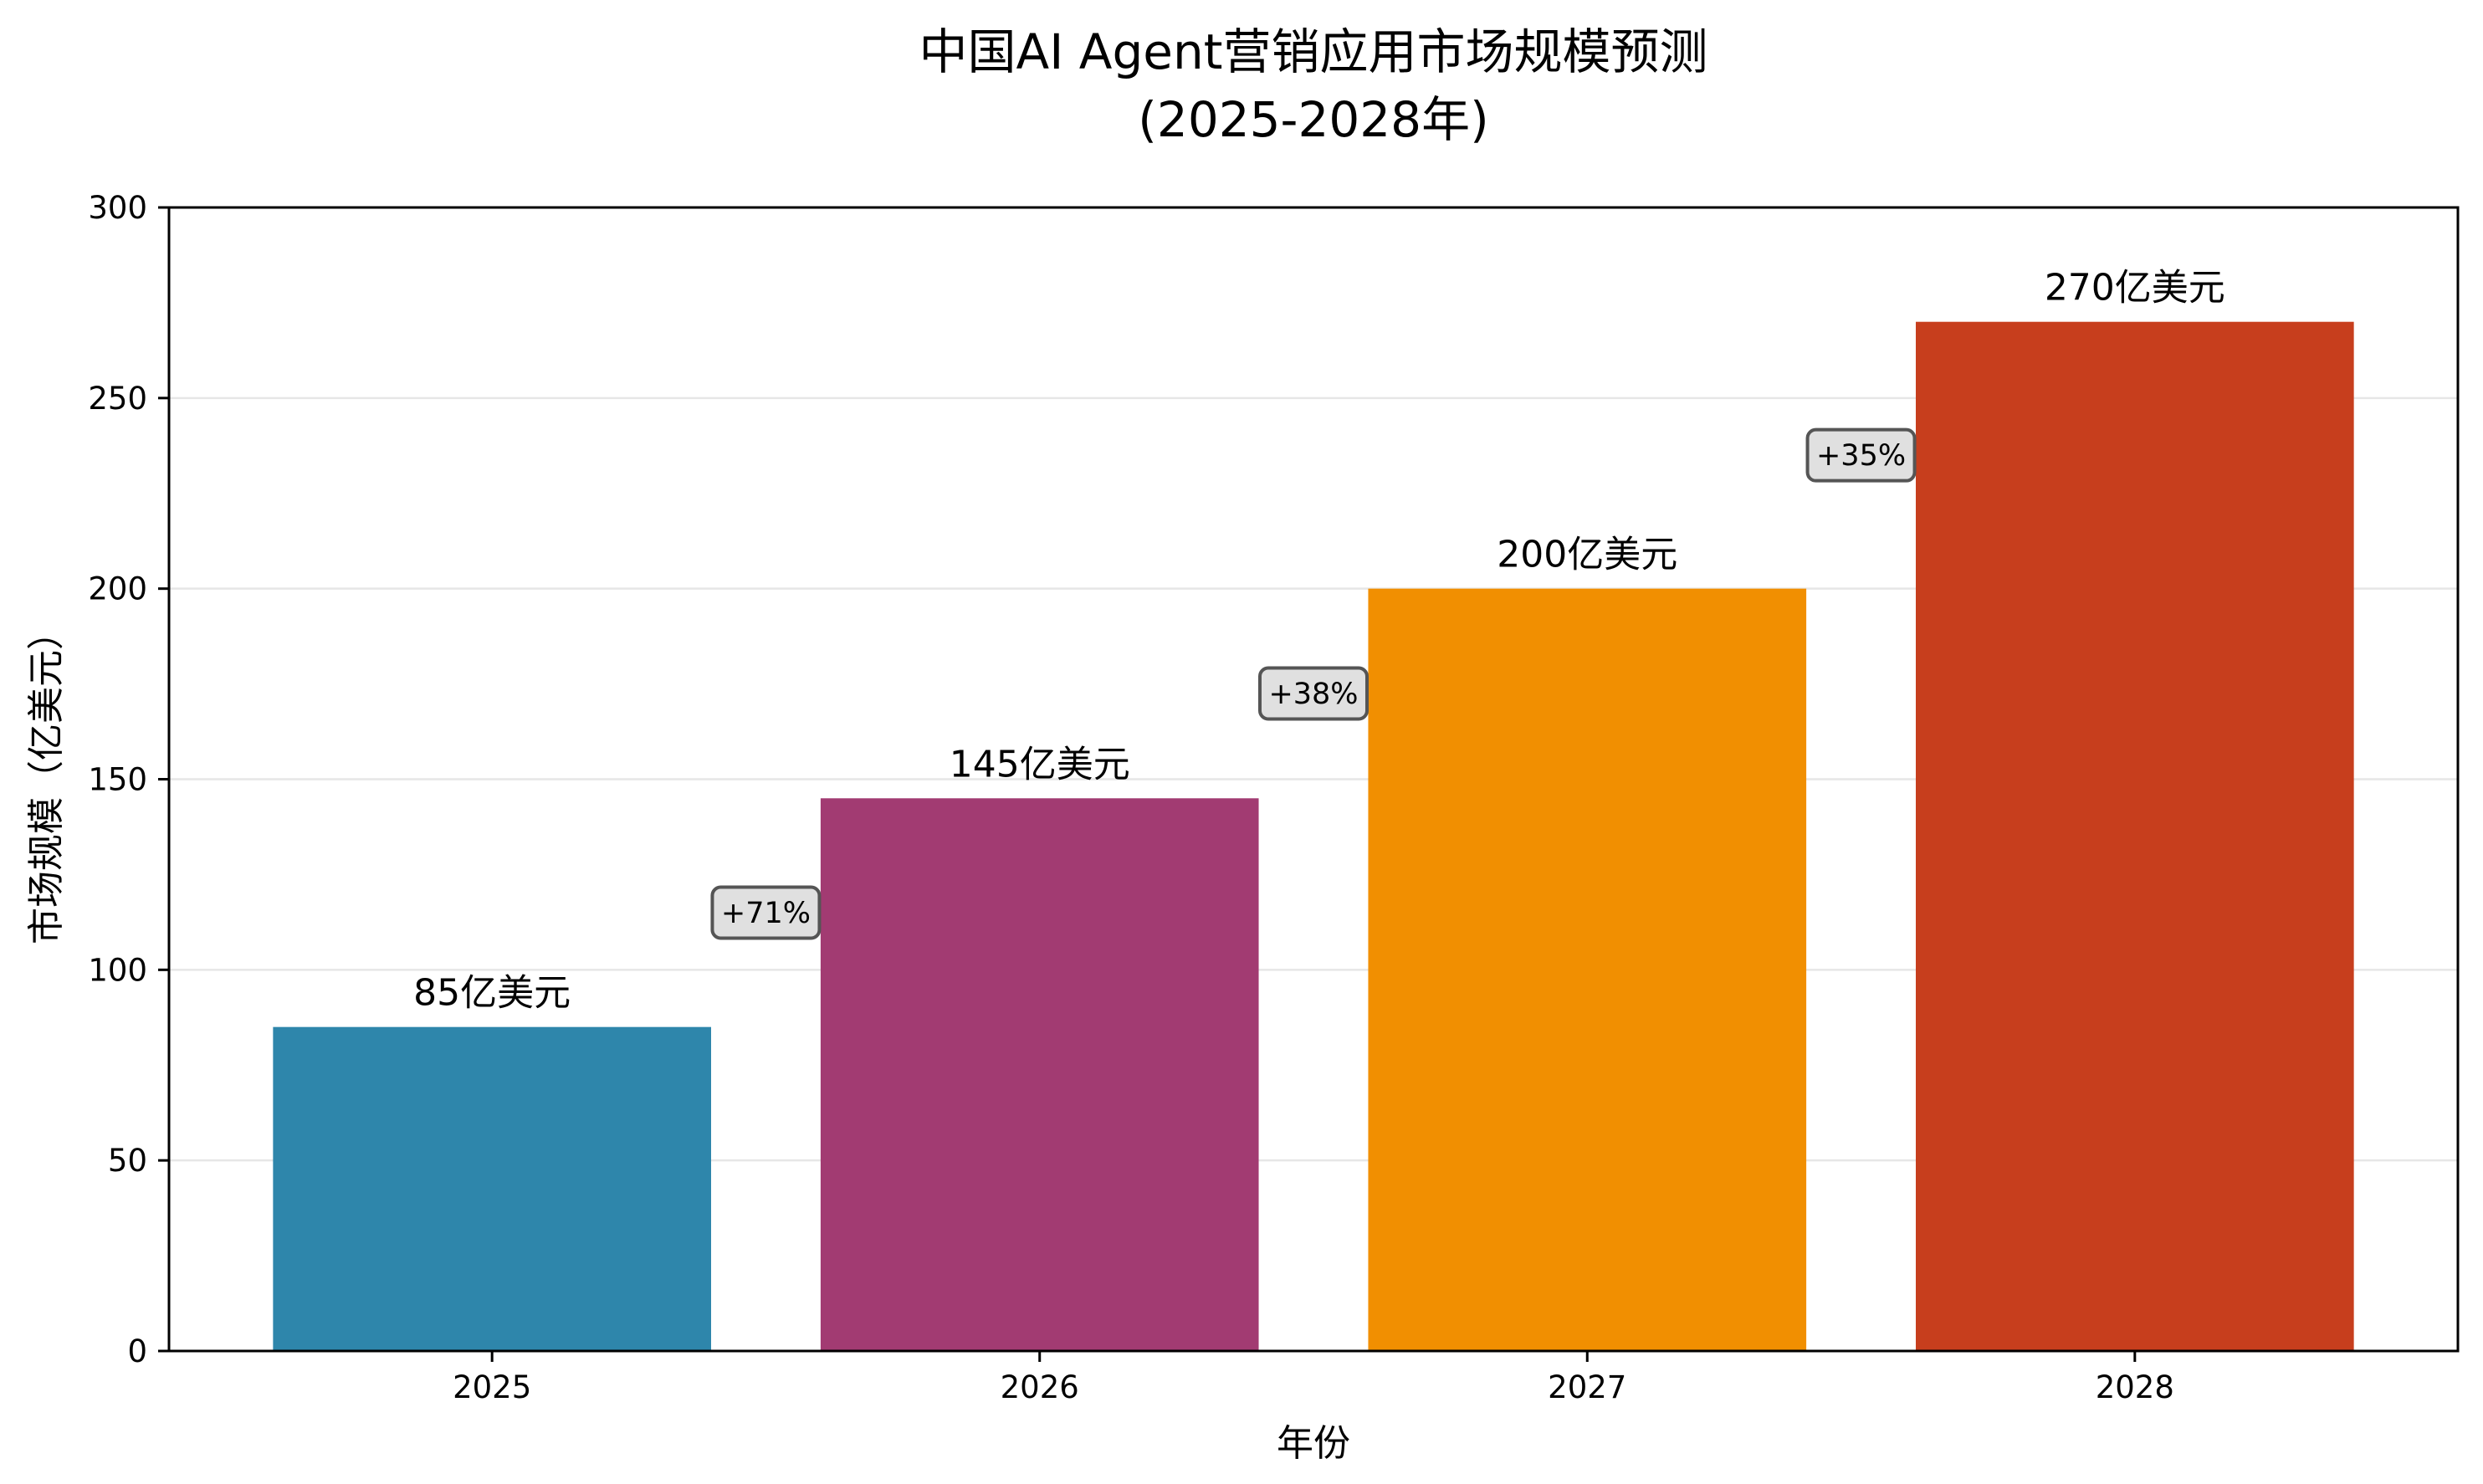  What do you see at coordinates (2135, 288) in the screenshot?
I see `value-label: 270亿美元` at bounding box center [2135, 288].